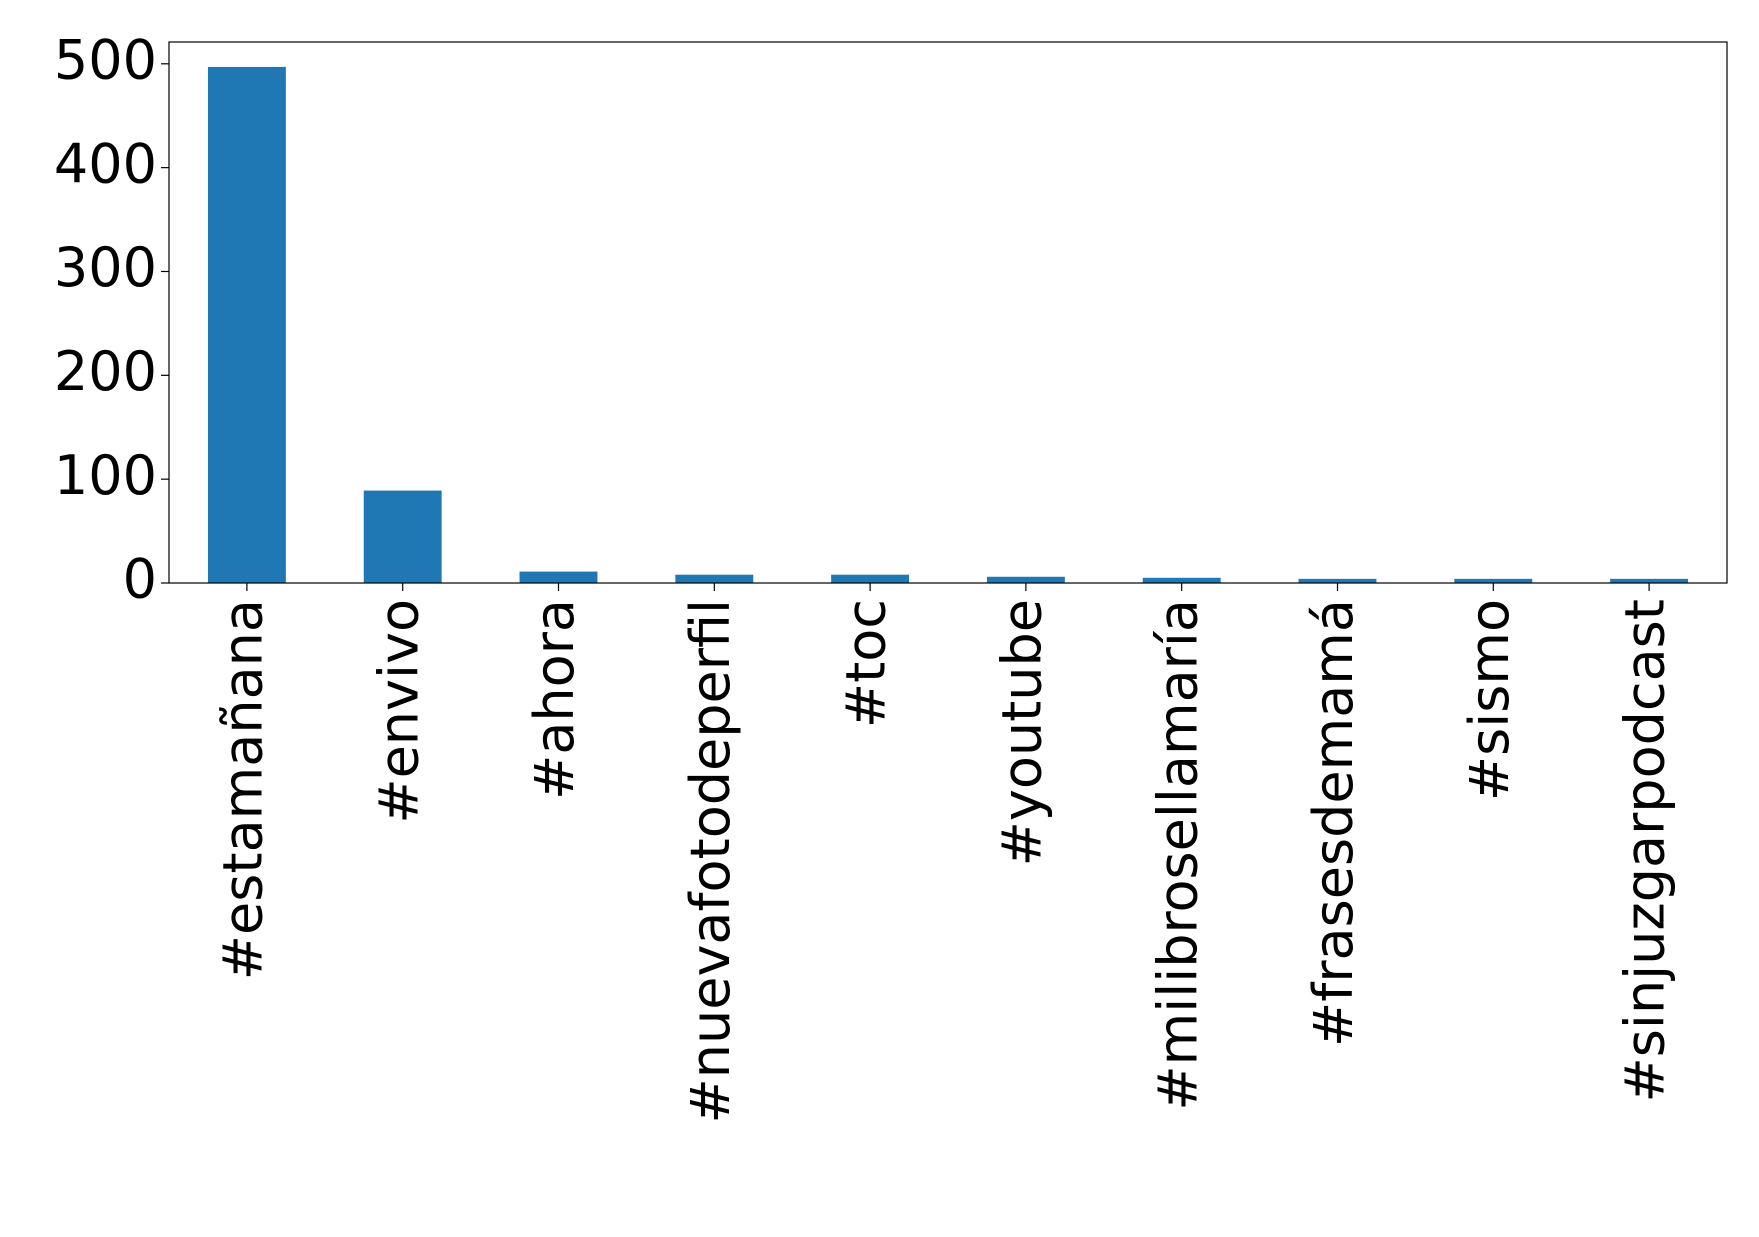 The image size is (1759, 1237). What do you see at coordinates (105, 267) in the screenshot?
I see `y-tick-label: 300` at bounding box center [105, 267].